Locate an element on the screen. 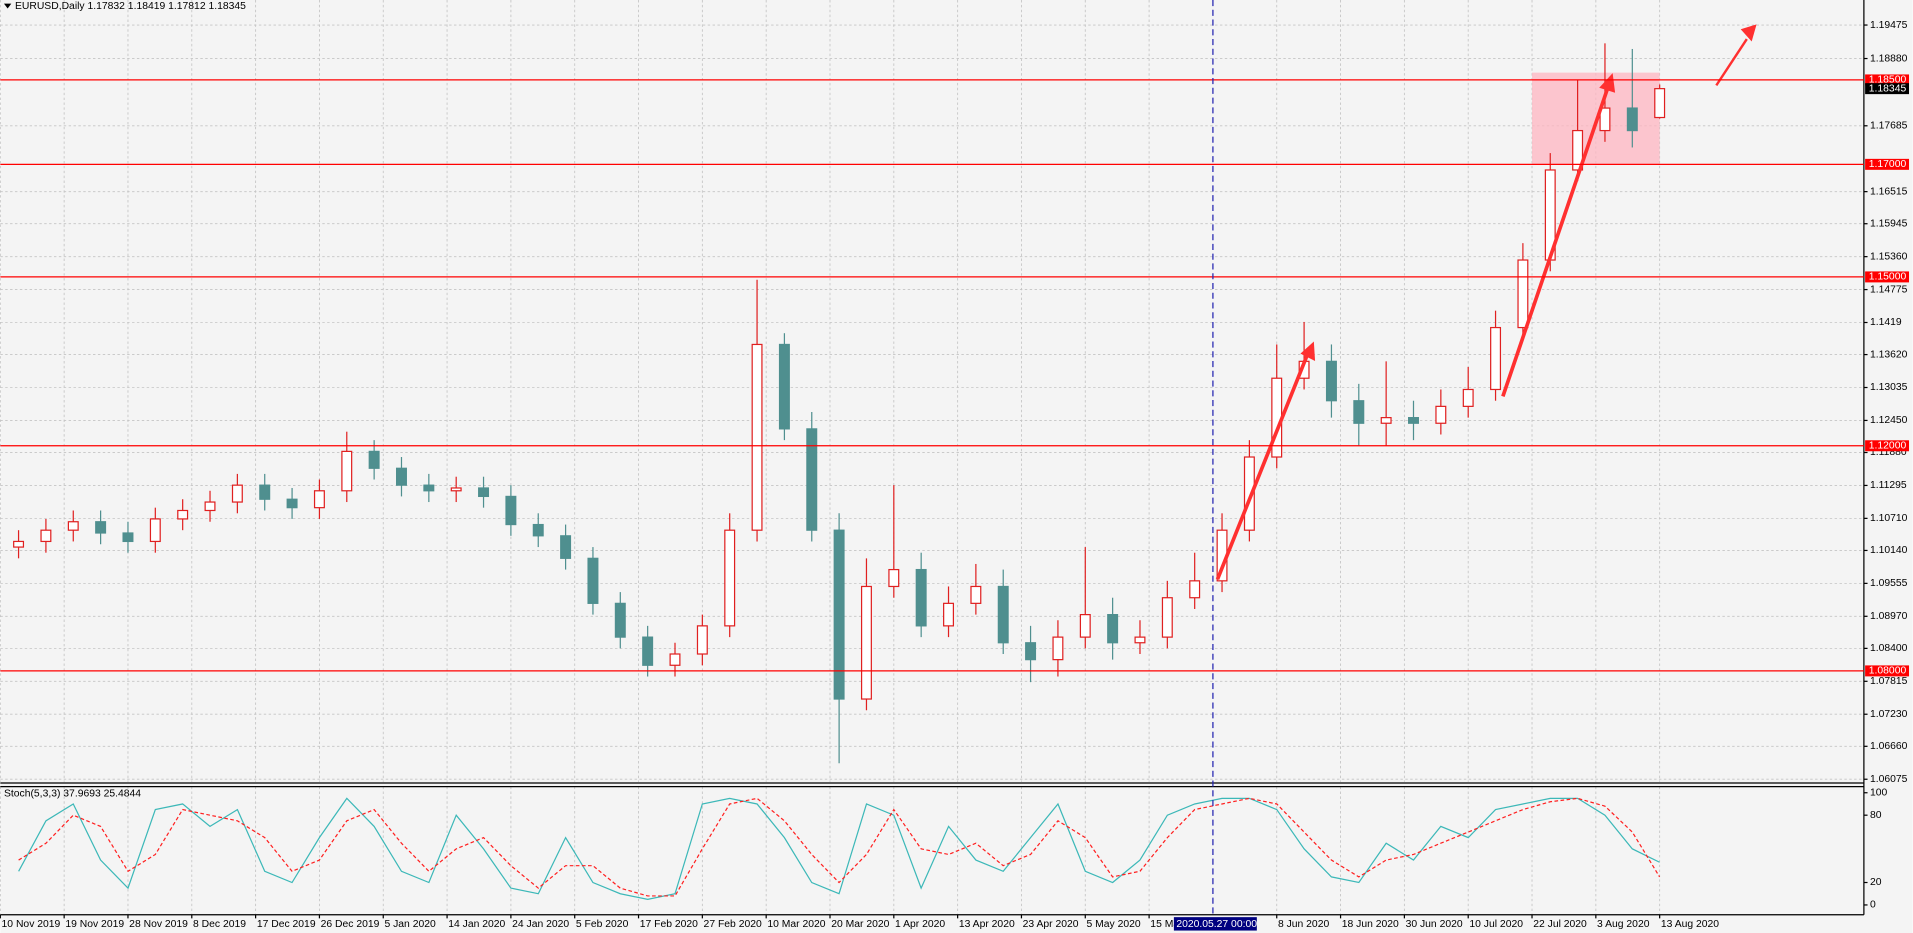 The width and height of the screenshot is (1913, 933). y-tick-label: 1.1419 is located at coordinates (1886, 322).